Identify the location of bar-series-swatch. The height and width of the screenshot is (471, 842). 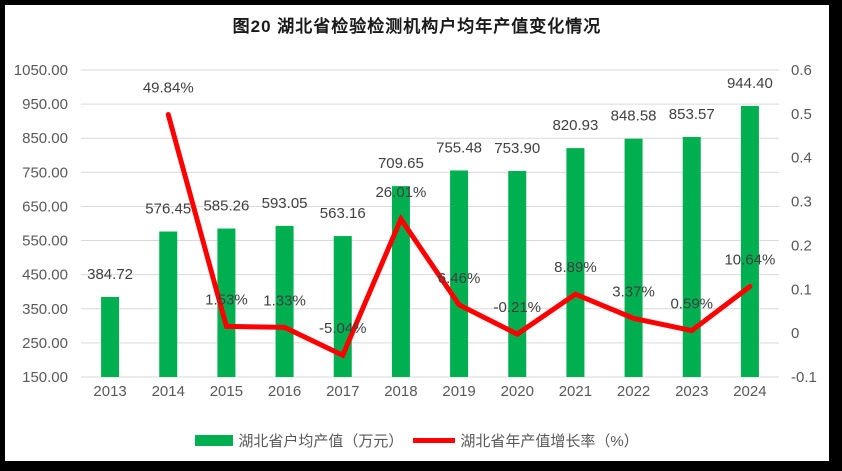
(214, 440).